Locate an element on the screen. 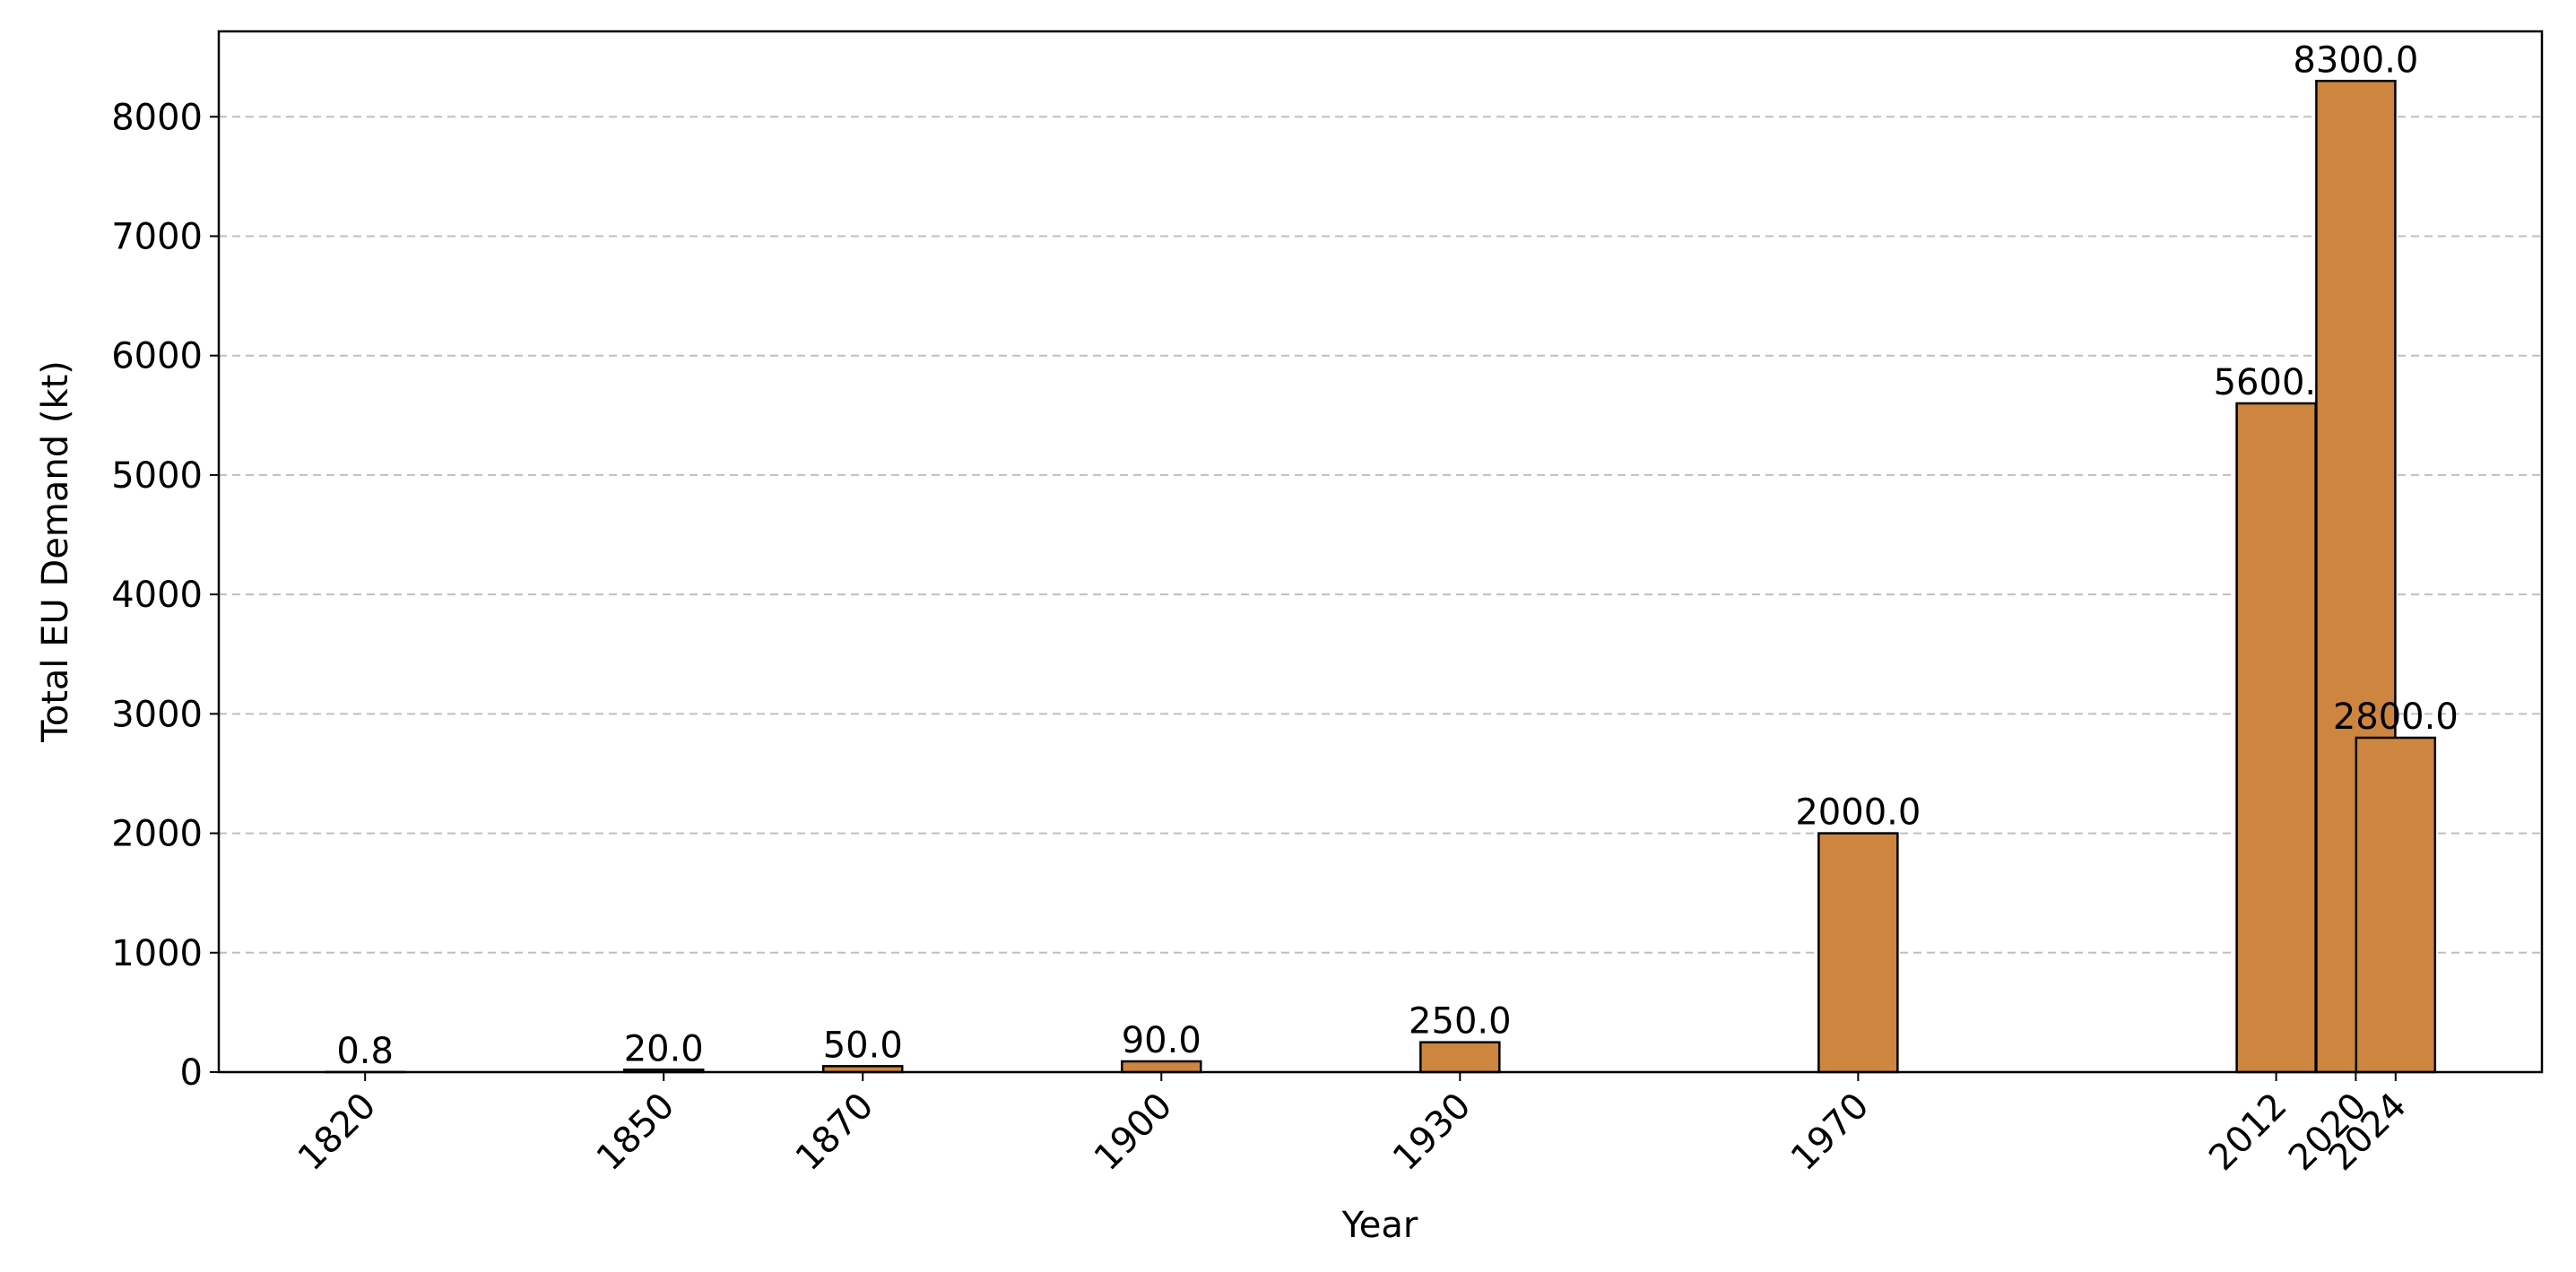 Image resolution: width=2576 pixels, height=1272 pixels. y-tick-label: 2000 is located at coordinates (157, 834).